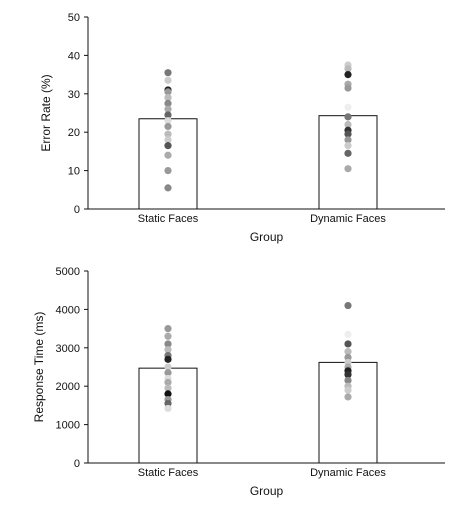 Image resolution: width=474 pixels, height=518 pixels. I want to click on y-tick-label: 50, so click(74, 18).